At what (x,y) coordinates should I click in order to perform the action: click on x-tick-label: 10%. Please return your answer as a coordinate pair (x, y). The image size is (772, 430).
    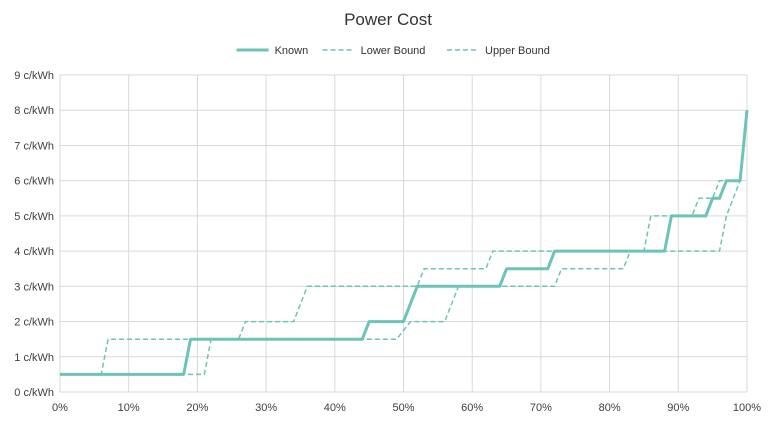
    Looking at the image, I should click on (129, 408).